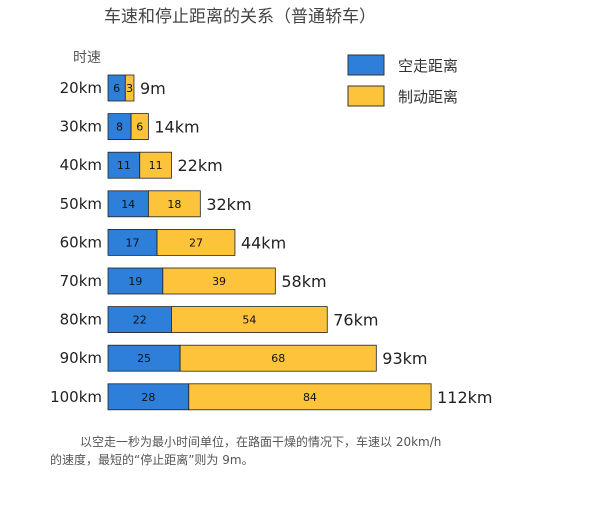 The height and width of the screenshot is (520, 600). Describe the element at coordinates (81, 88) in the screenshot. I see `category-label: 20km` at that location.